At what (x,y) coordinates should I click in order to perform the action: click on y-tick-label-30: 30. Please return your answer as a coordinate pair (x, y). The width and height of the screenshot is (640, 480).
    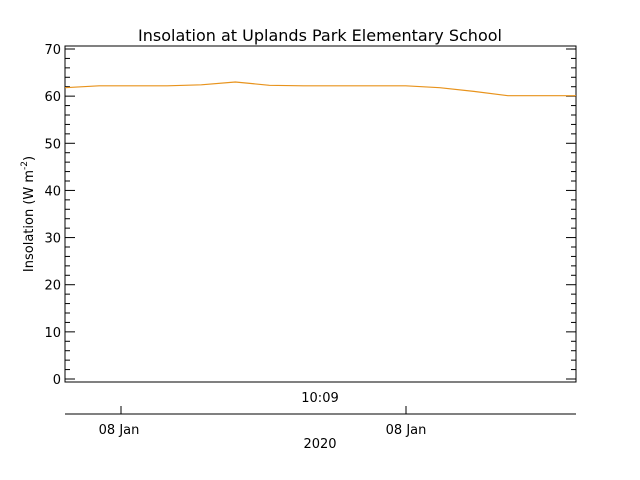
    Looking at the image, I should click on (52, 239).